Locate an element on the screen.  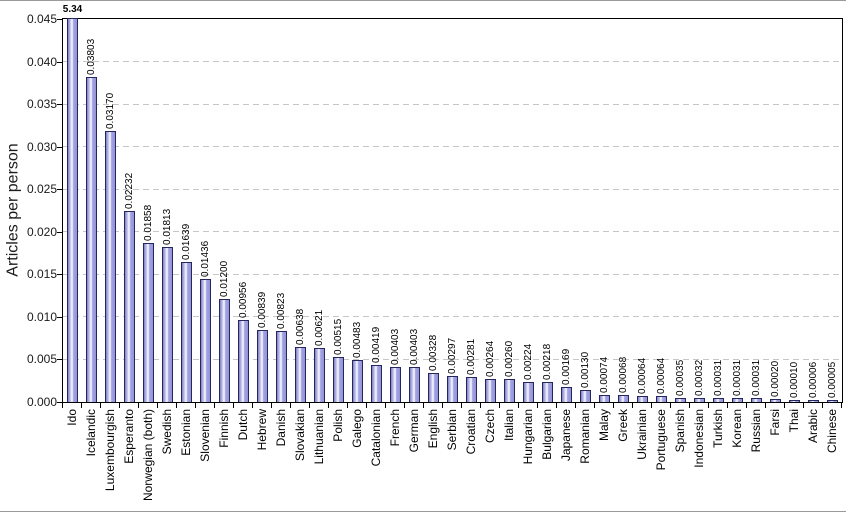
category-label: Swedish is located at coordinates (167, 432).